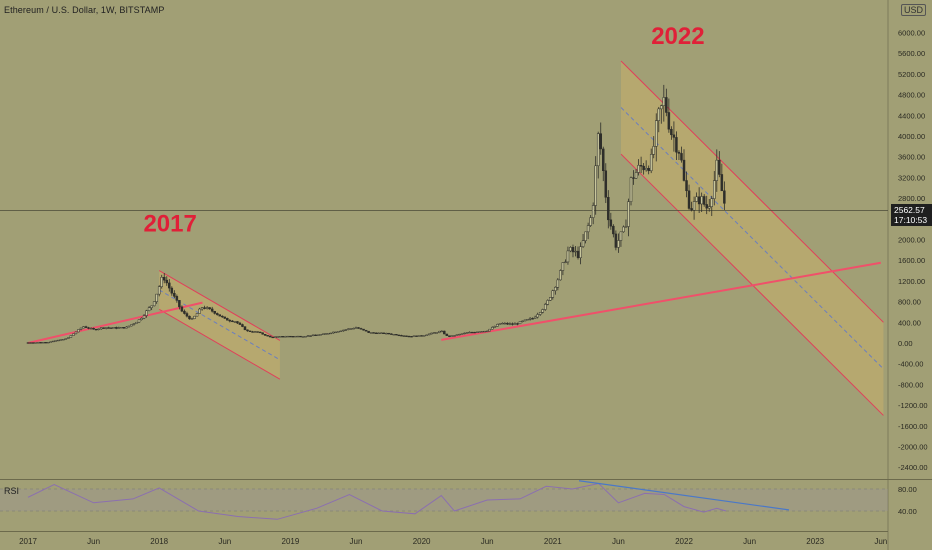 The height and width of the screenshot is (550, 932). What do you see at coordinates (913, 405) in the screenshot?
I see `y-tick-label: -1200.00` at bounding box center [913, 405].